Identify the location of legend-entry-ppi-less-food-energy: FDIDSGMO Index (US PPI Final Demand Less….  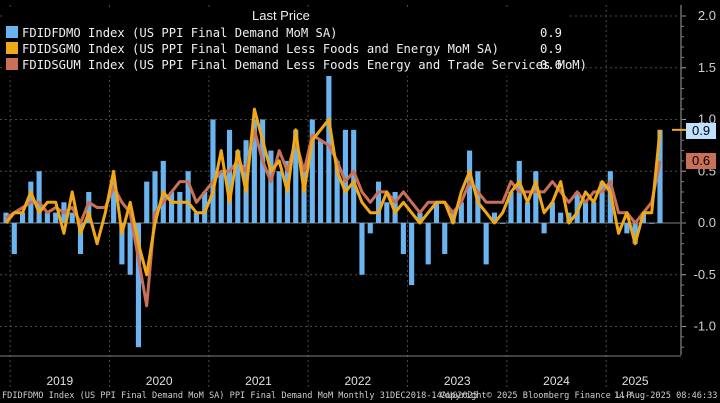
(286, 50).